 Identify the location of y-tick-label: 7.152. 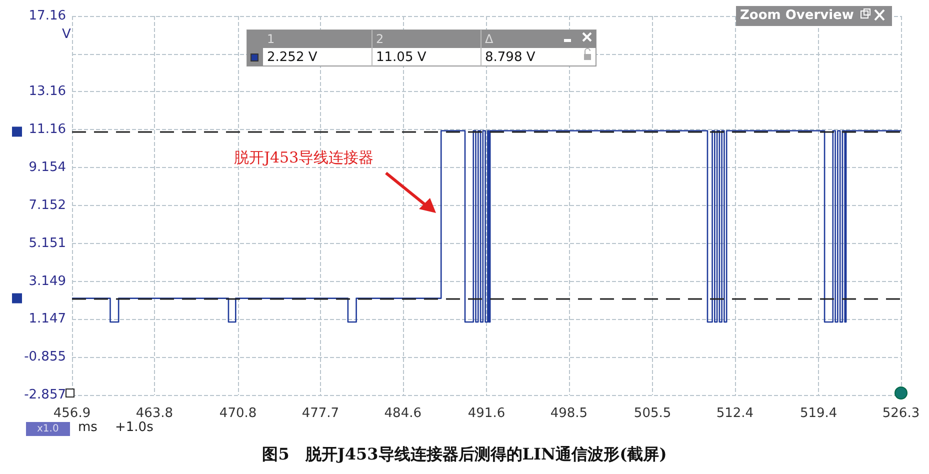
(47, 205).